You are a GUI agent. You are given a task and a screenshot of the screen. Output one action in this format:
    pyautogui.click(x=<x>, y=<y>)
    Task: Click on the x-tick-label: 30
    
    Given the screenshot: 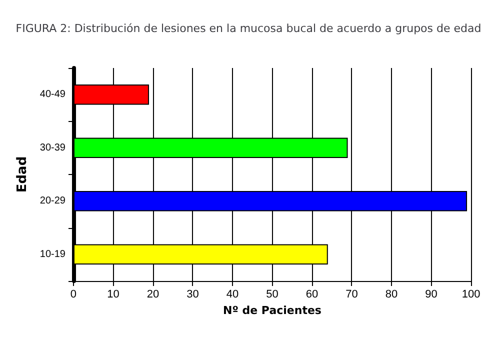 What is the action you would take?
    pyautogui.click(x=192, y=294)
    